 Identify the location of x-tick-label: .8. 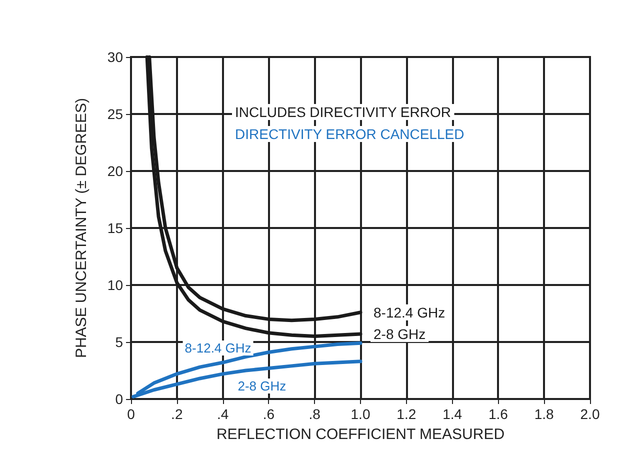
(314, 414).